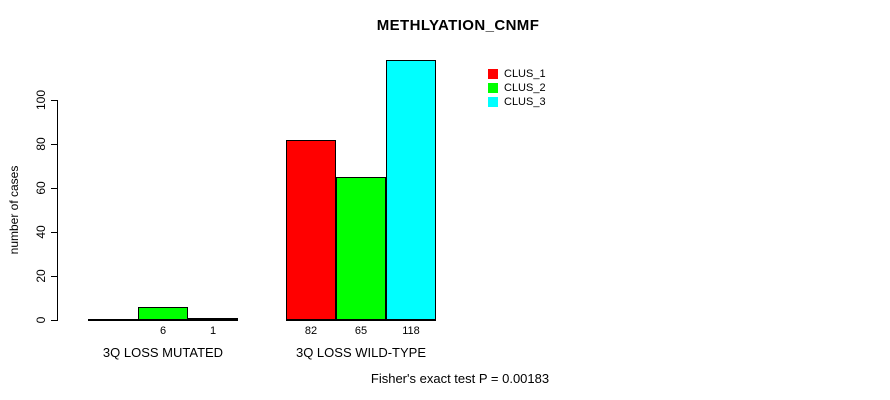 The width and height of the screenshot is (890, 400). I want to click on legend-row-clus_2: CLUS_2, so click(517, 88).